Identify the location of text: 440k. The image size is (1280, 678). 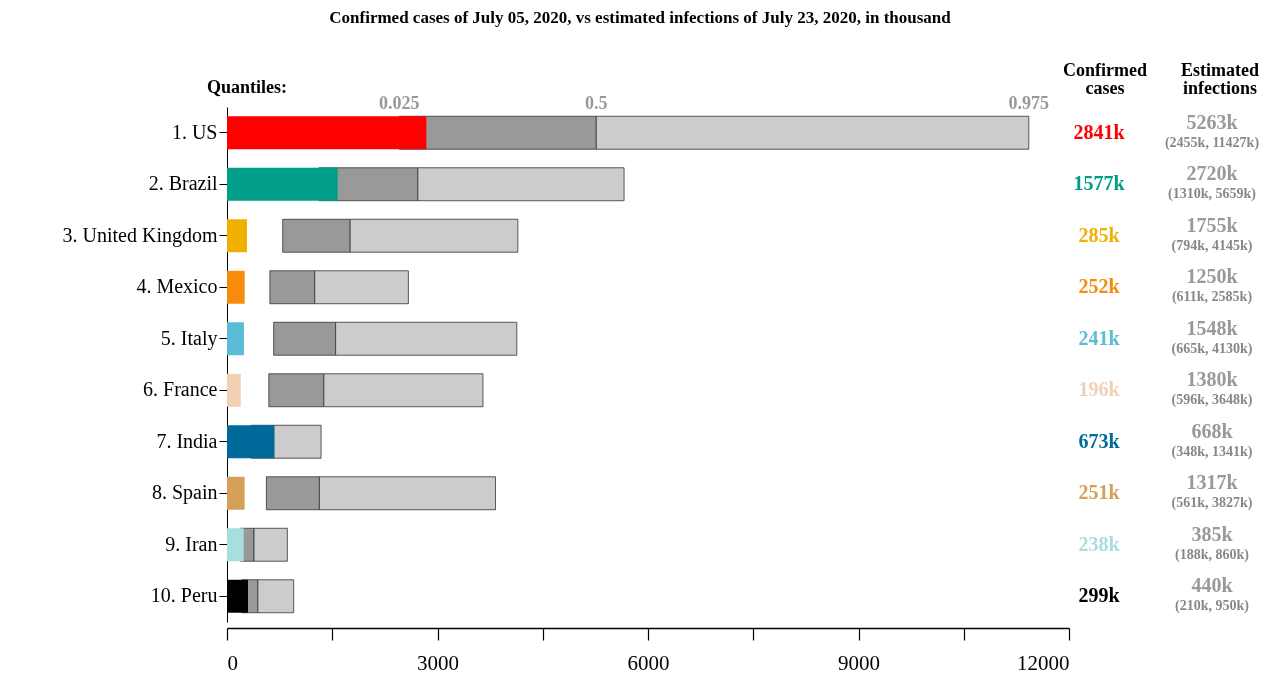
(1212, 585).